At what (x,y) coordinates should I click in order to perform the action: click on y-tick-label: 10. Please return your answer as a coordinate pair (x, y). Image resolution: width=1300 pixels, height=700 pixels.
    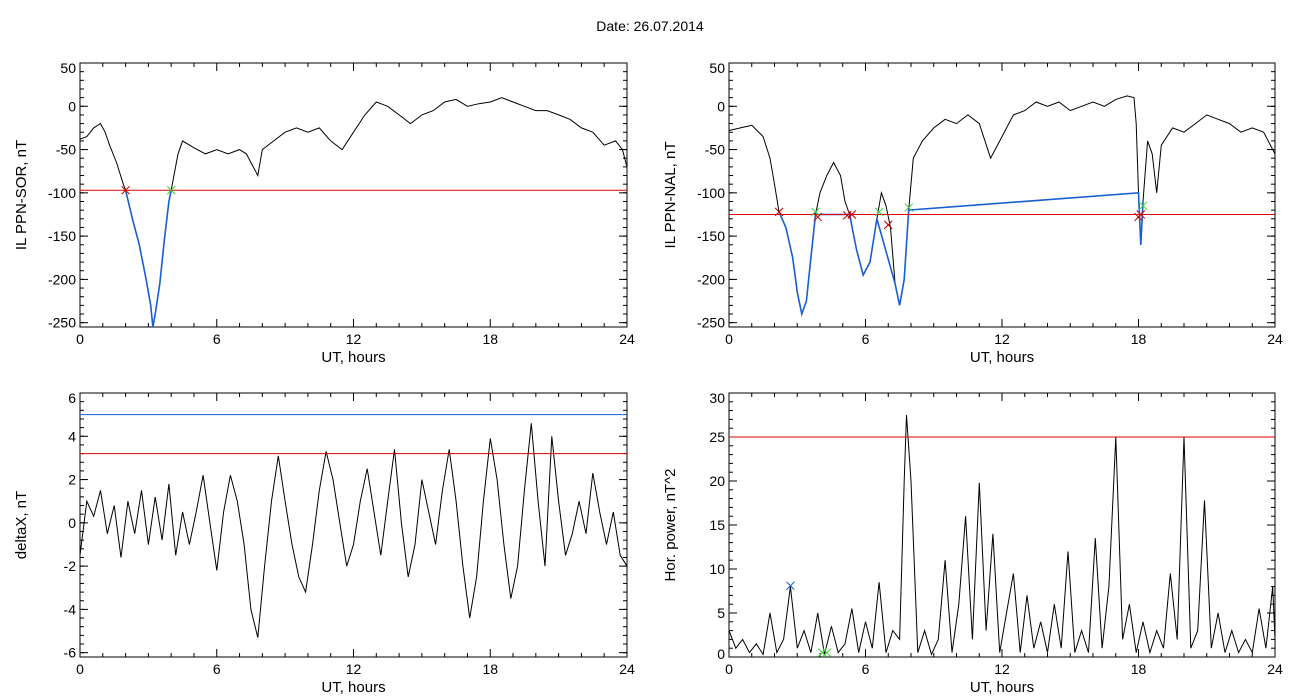
    Looking at the image, I should click on (717, 569).